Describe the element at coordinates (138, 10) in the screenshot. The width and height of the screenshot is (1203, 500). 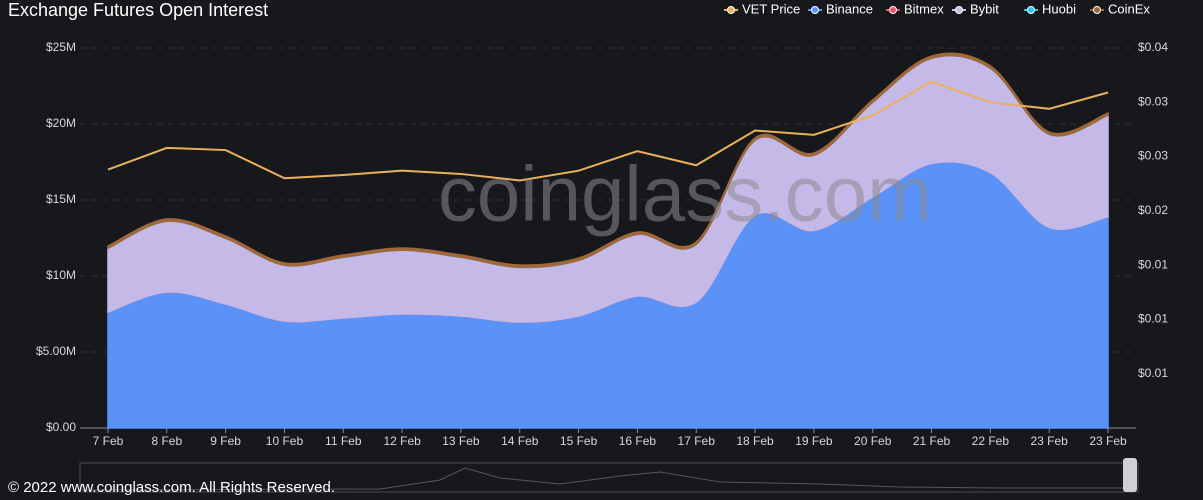
I see `chart-title: Exchange Futures Open Interest` at that location.